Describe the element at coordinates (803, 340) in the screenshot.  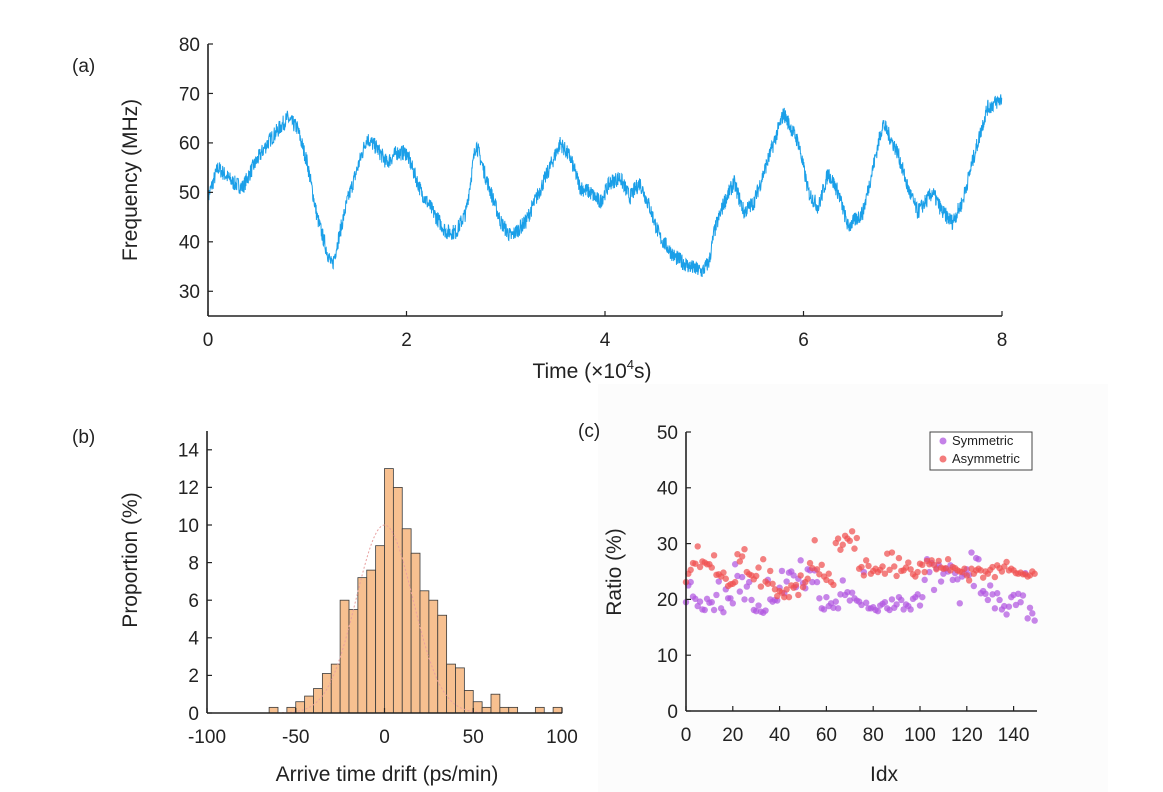
I see `x-tick-label: 6` at that location.